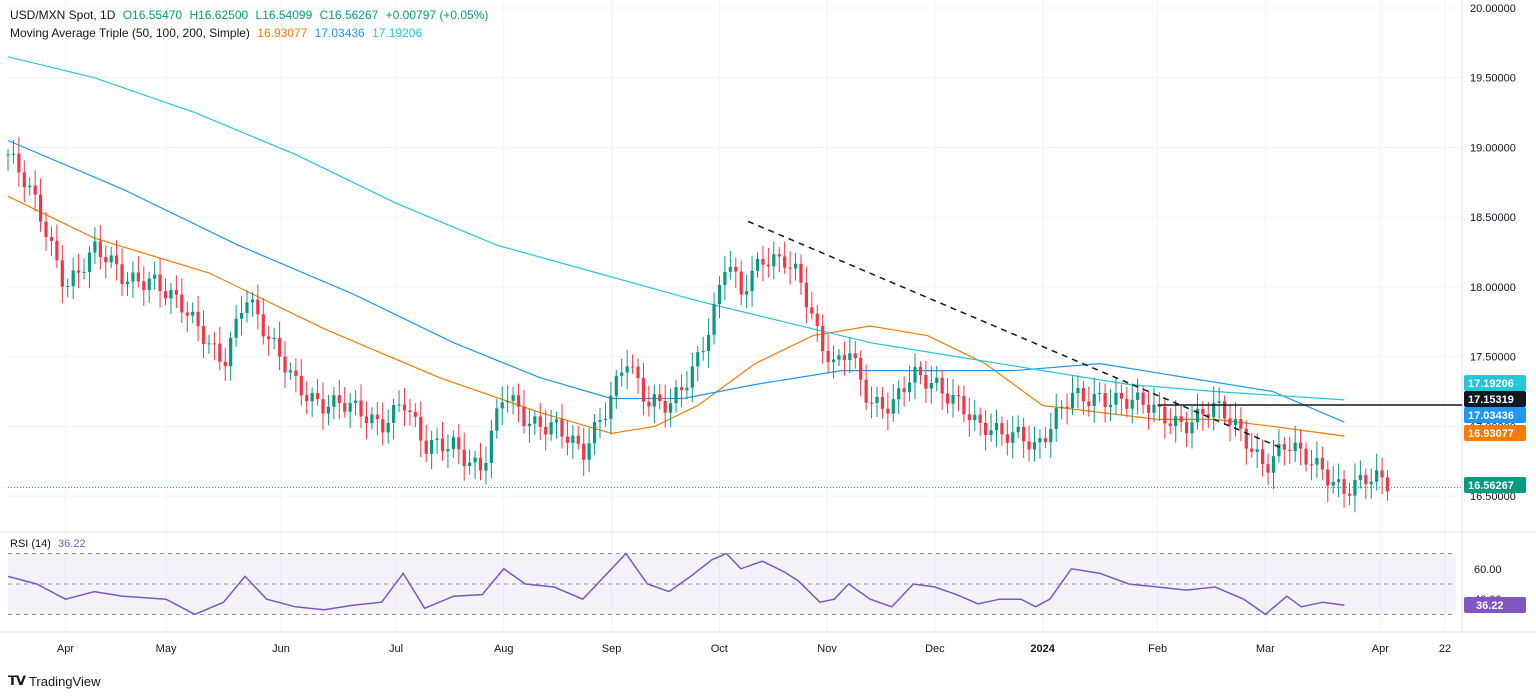 The image size is (1536, 697). Describe the element at coordinates (219, 15) in the screenshot. I see `ohlc-high: H16.62500` at that location.